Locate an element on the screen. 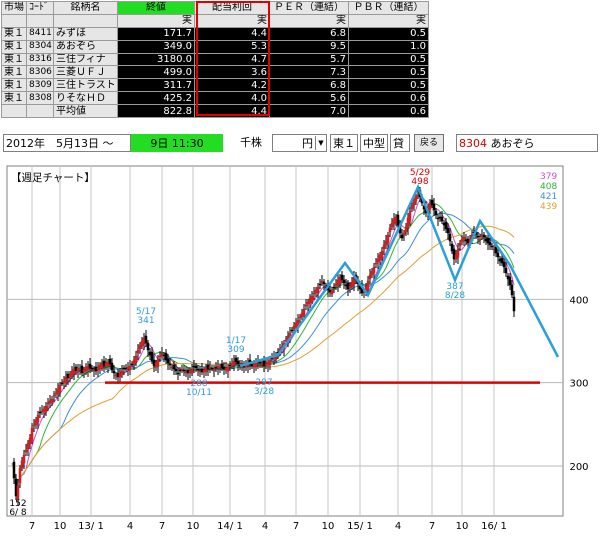 Image resolution: width=600 pixels, height=556 pixels. header-pbr: ＰＢＲ（連結） is located at coordinates (388, 8).